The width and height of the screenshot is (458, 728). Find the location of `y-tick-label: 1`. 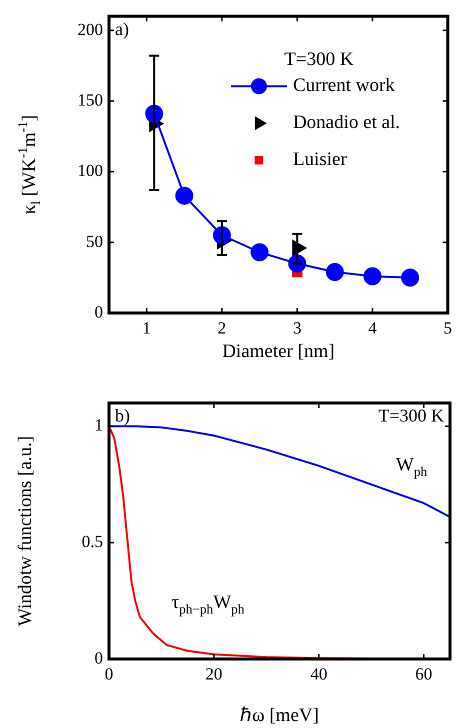

y-tick-label: 1 is located at coordinates (98, 425).